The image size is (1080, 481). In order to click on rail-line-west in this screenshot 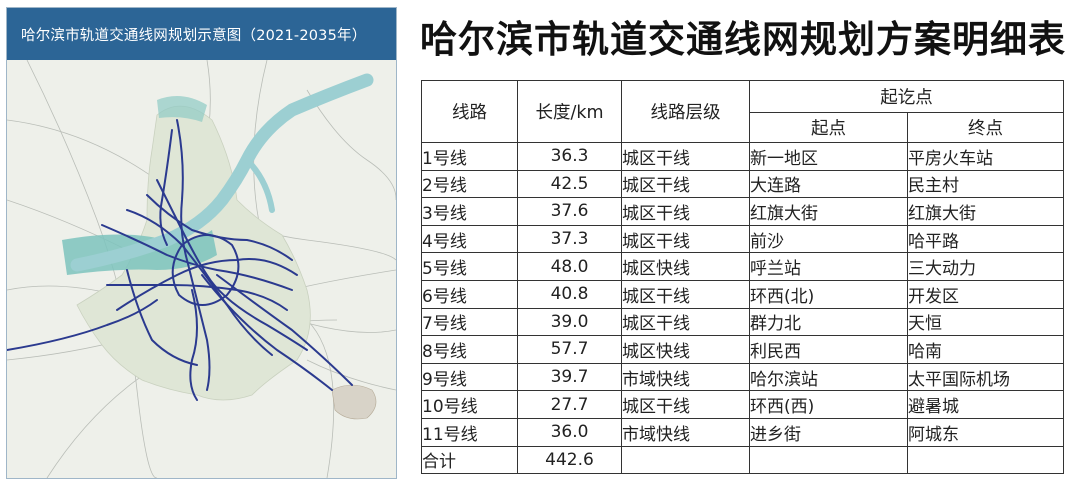, I will do `click(82, 325)`.